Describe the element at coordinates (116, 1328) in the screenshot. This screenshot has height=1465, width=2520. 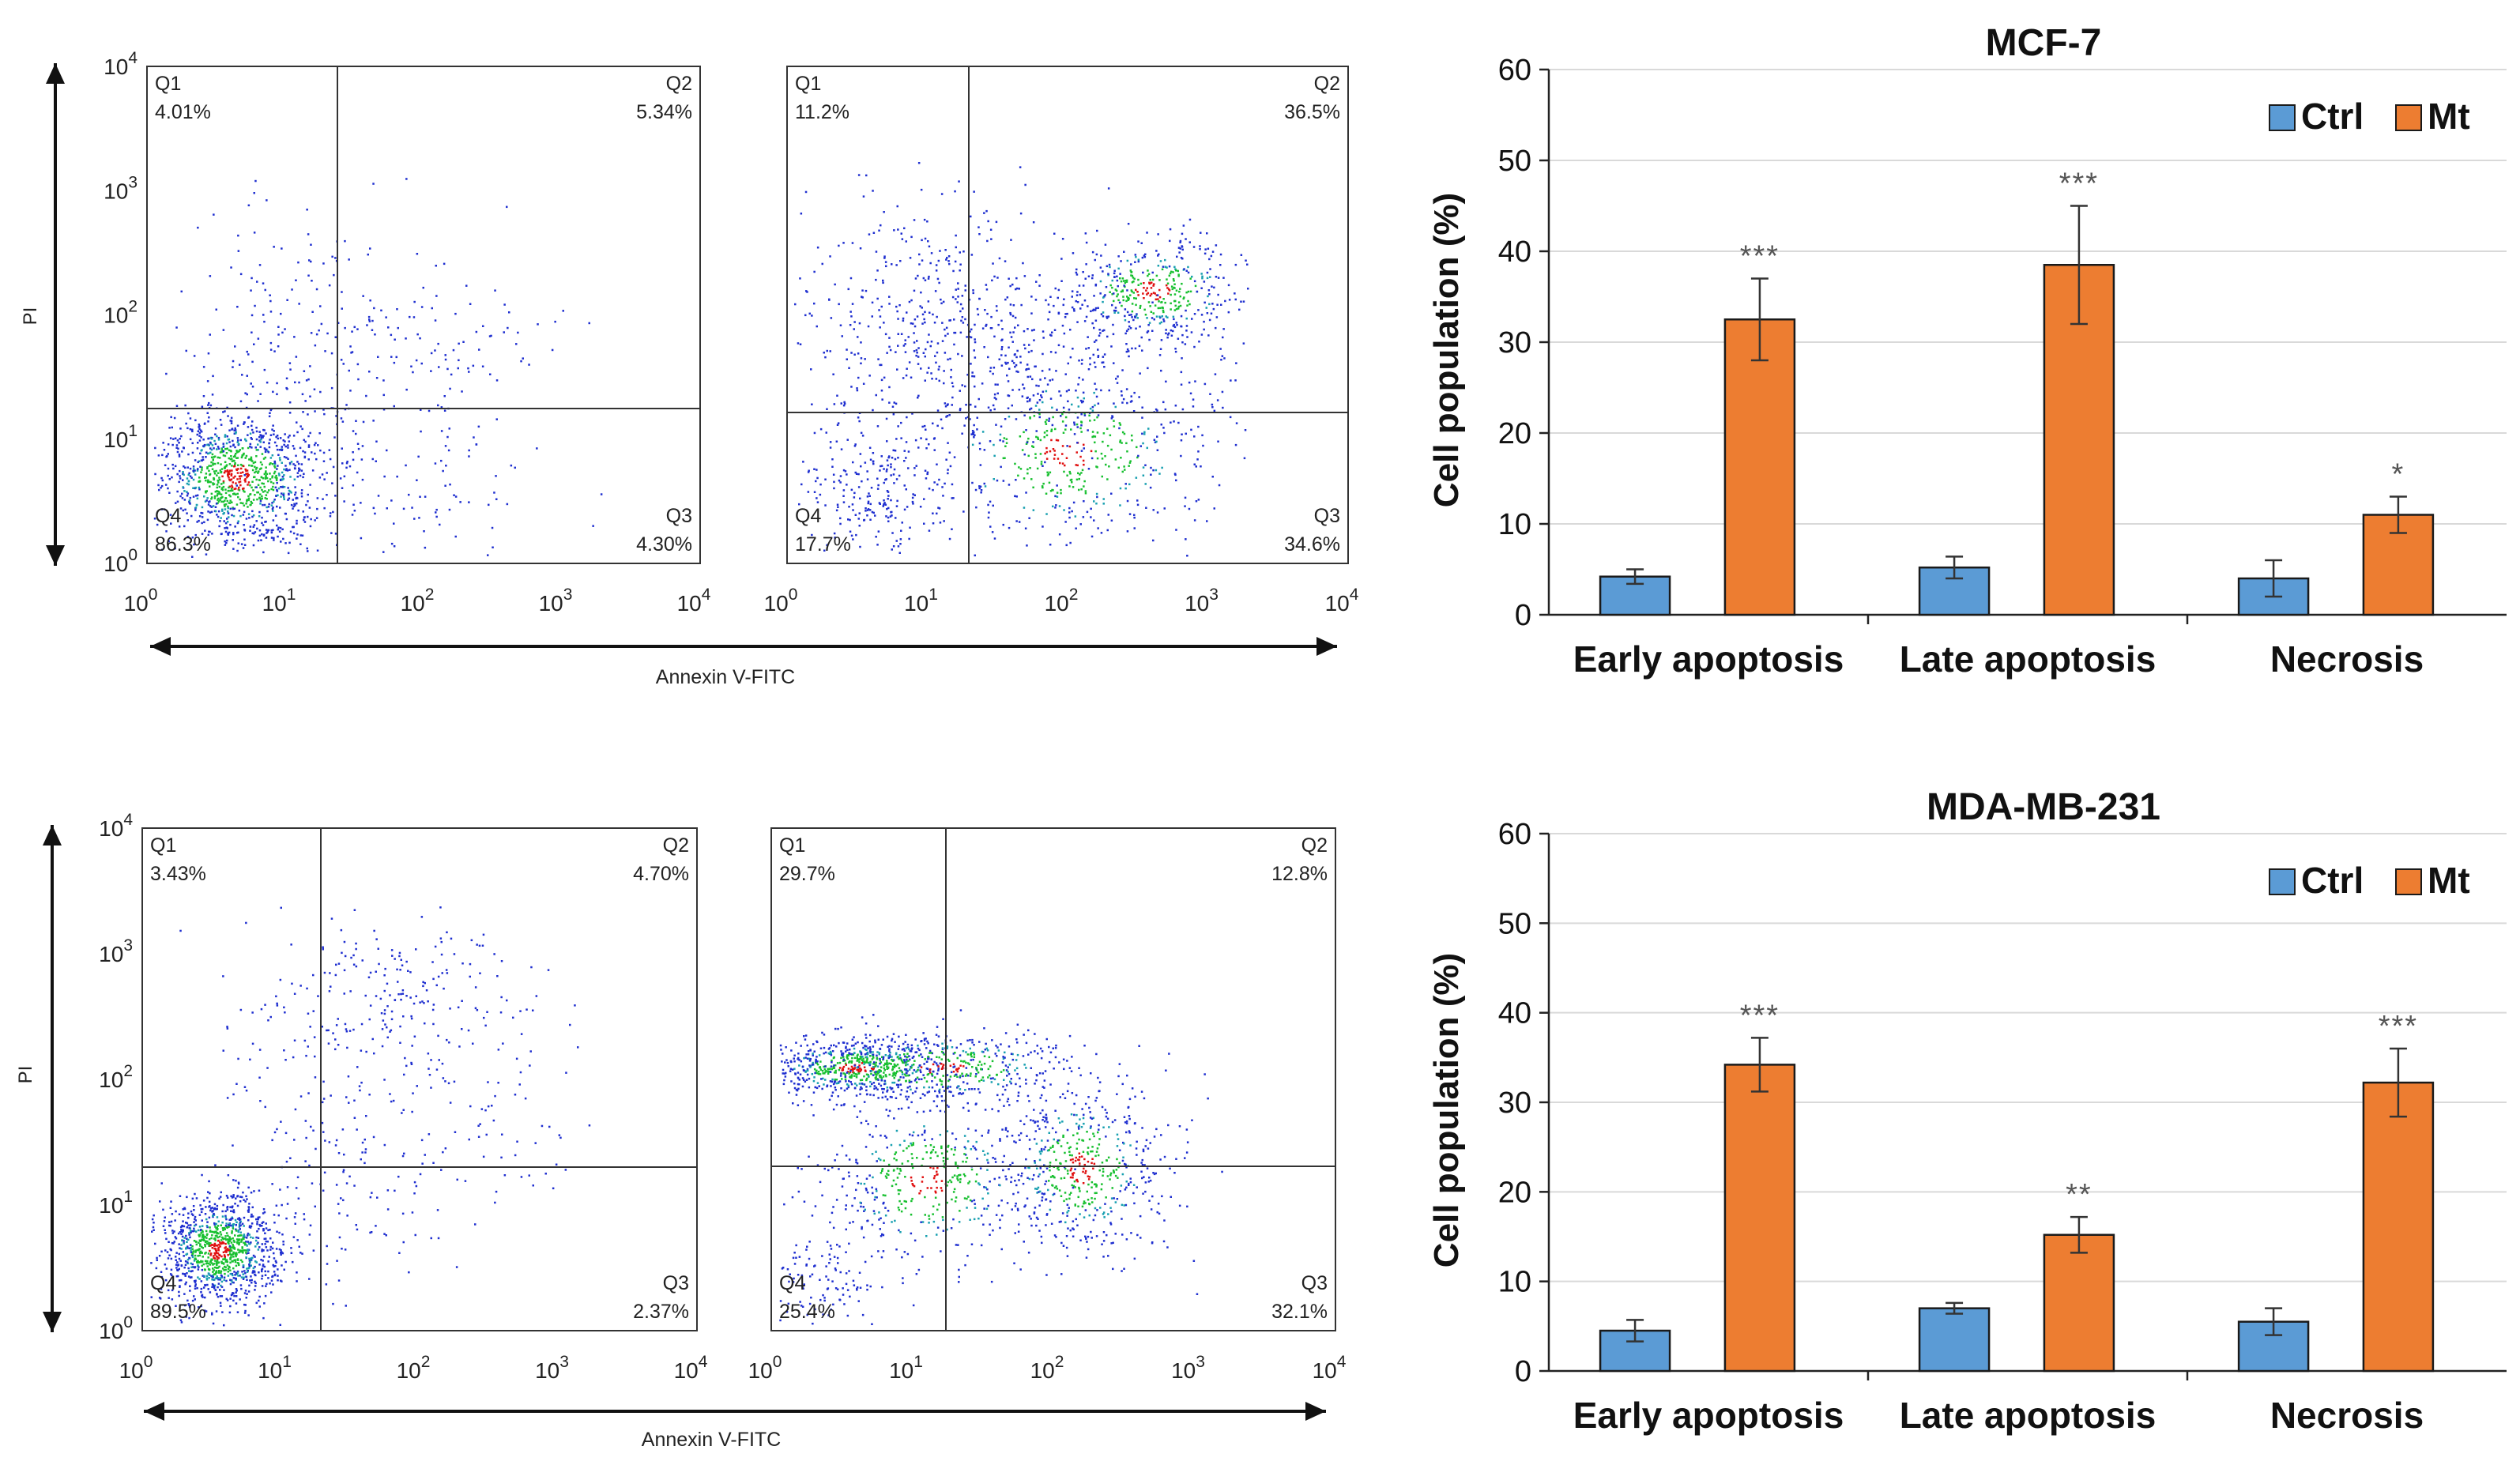
I see `y-tick-label: 10⁰` at that location.